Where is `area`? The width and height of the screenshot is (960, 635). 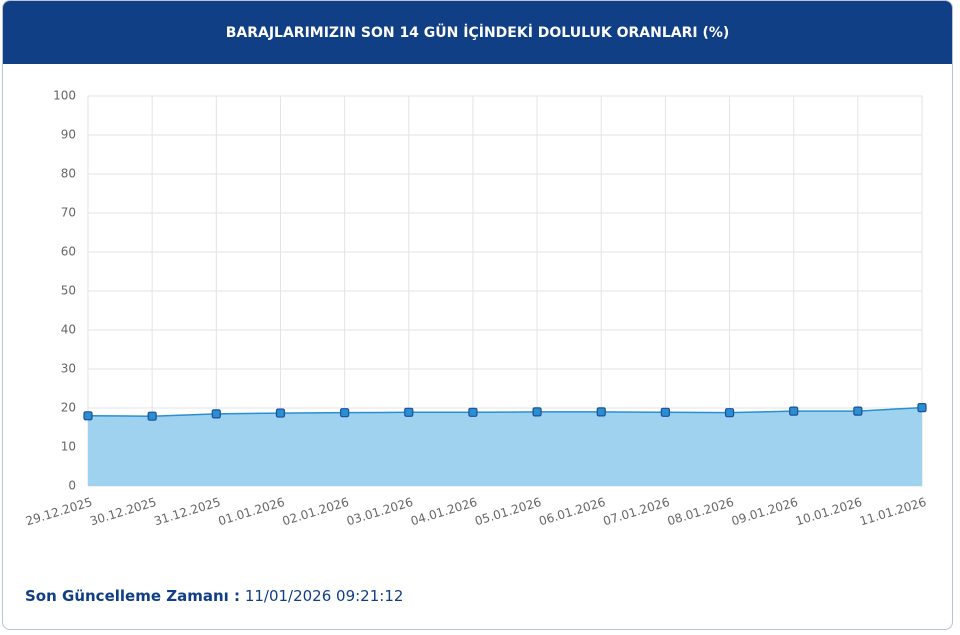
area is located at coordinates (505, 446).